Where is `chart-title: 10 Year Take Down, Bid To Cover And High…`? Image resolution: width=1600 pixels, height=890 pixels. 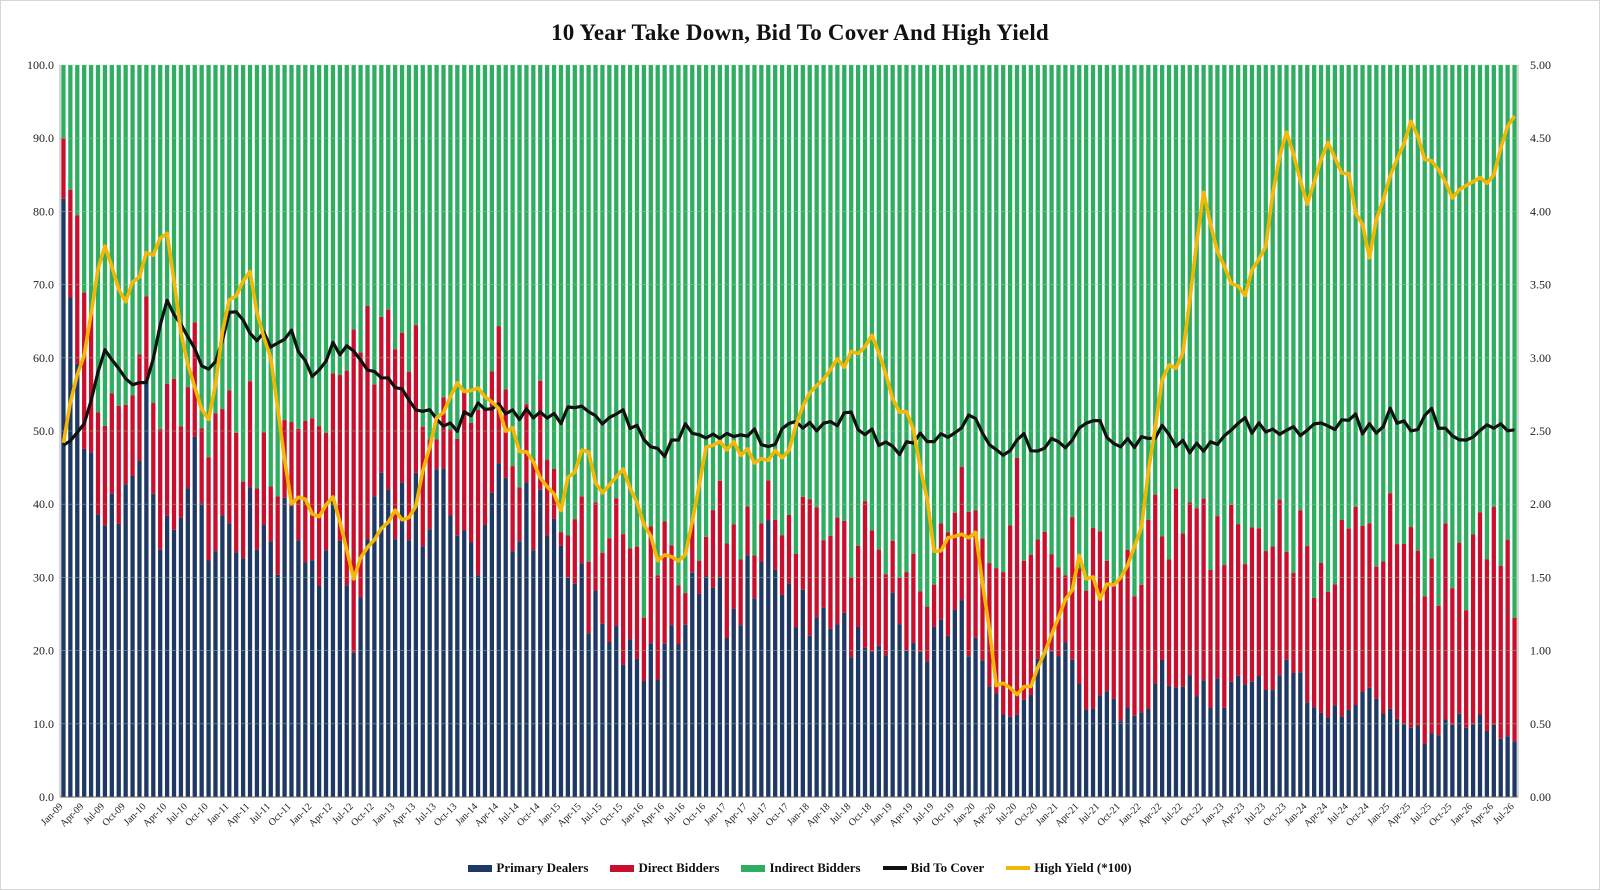 chart-title: 10 Year Take Down, Bid To Cover And High… is located at coordinates (800, 32).